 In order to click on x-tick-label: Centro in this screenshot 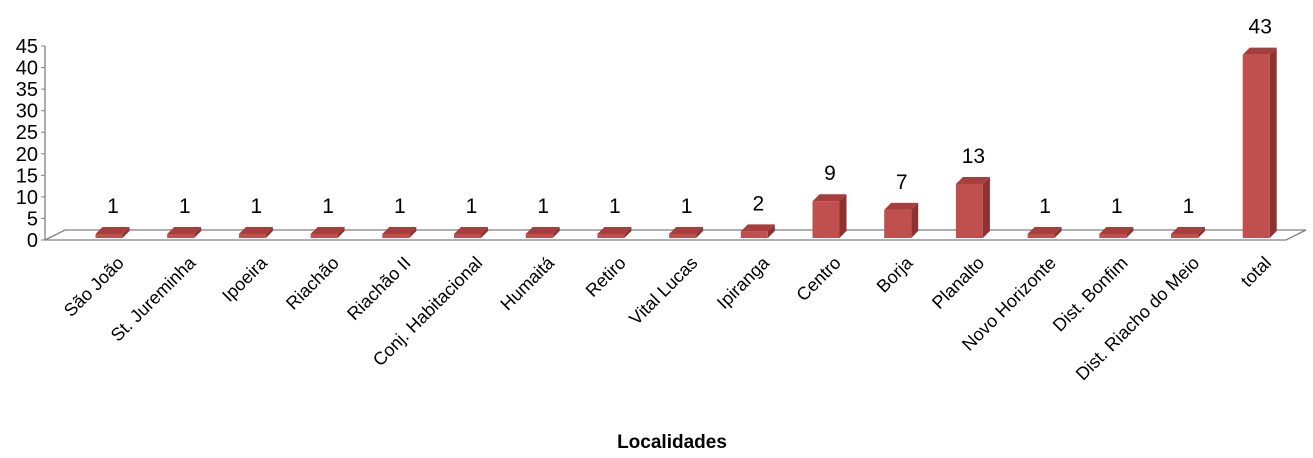, I will do `click(818, 279)`.